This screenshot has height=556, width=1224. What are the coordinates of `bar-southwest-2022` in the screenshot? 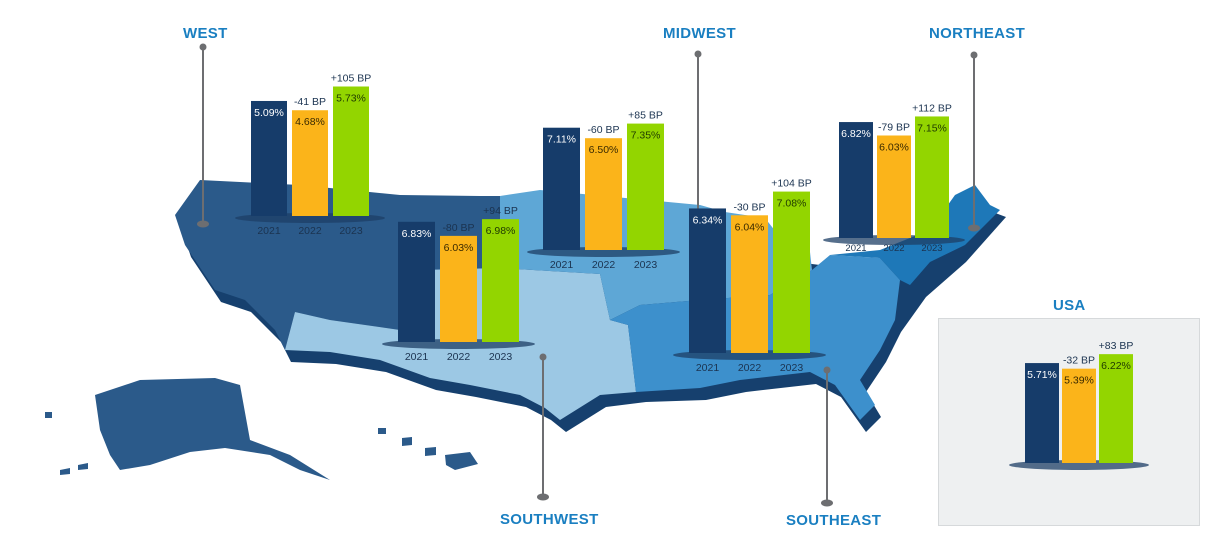 It's located at (458, 288).